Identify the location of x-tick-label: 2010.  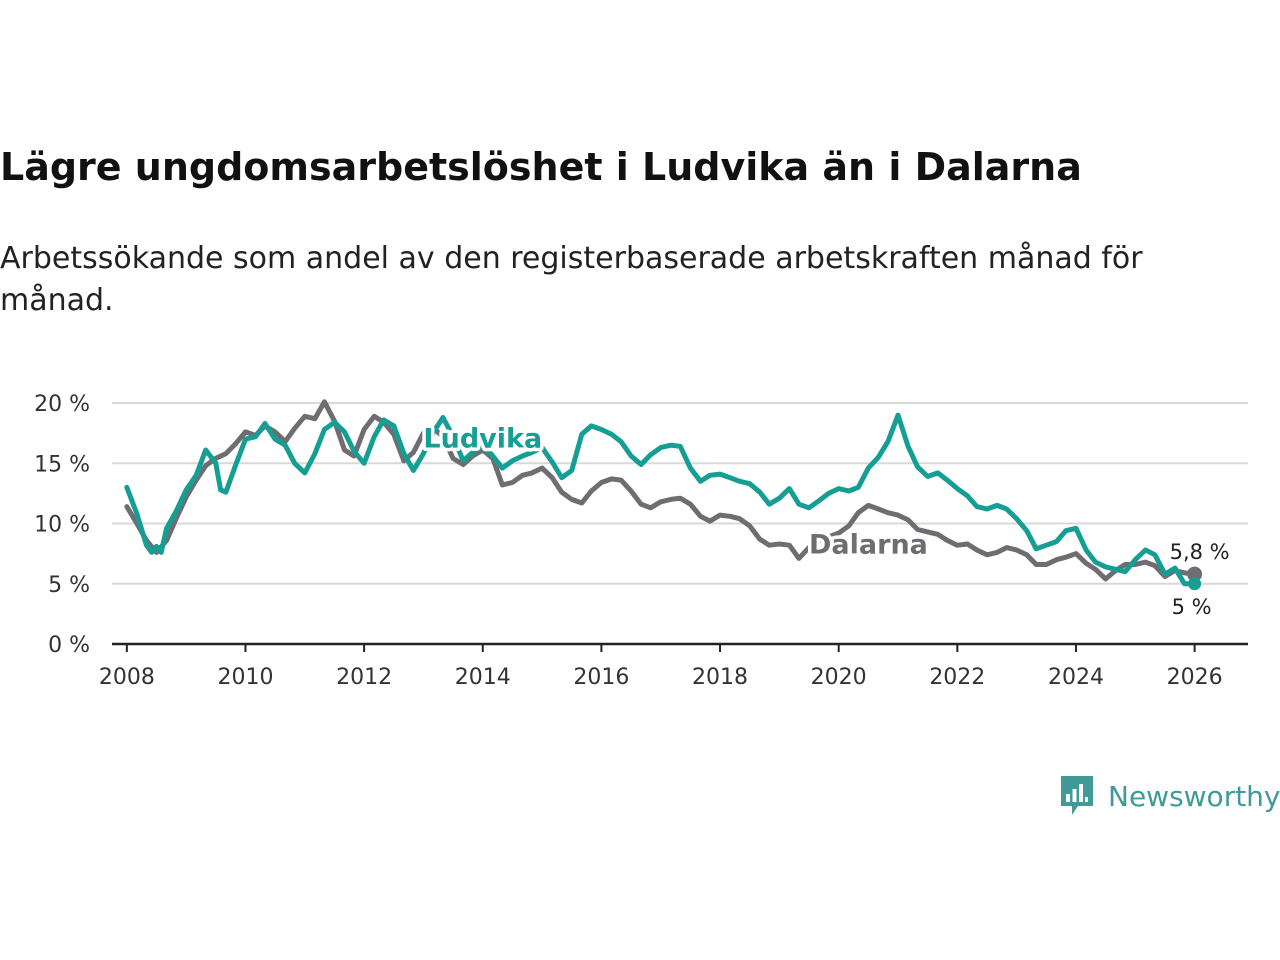
(245, 677).